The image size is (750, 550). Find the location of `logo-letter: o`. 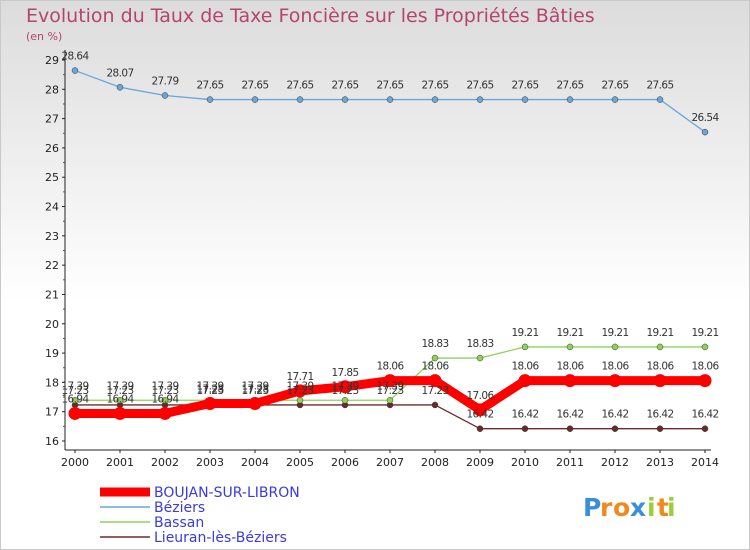

logo-letter: o is located at coordinates (621, 507).